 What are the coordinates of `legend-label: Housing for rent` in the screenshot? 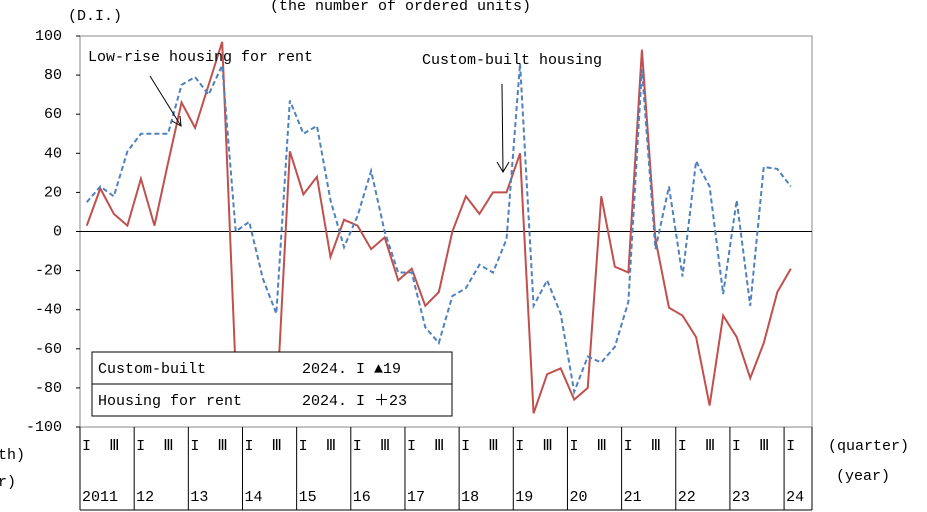 It's located at (170, 401).